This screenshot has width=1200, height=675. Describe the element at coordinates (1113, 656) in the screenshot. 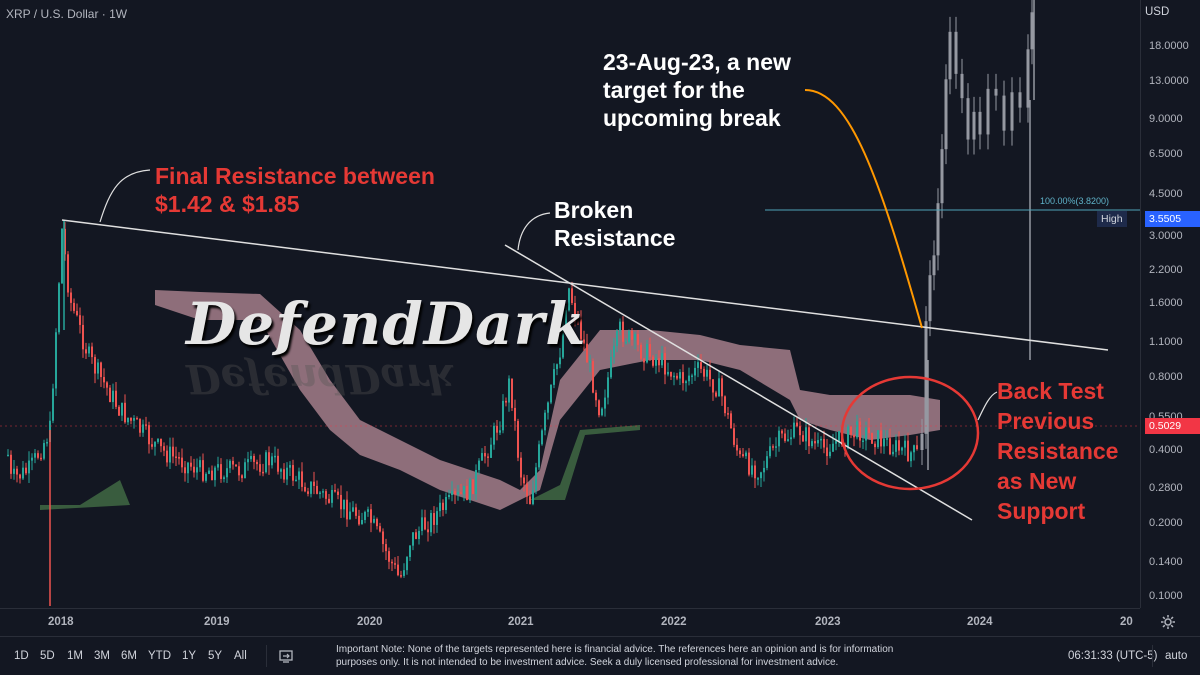

I see `clock: 06:31:33 (UTC-5)` at that location.